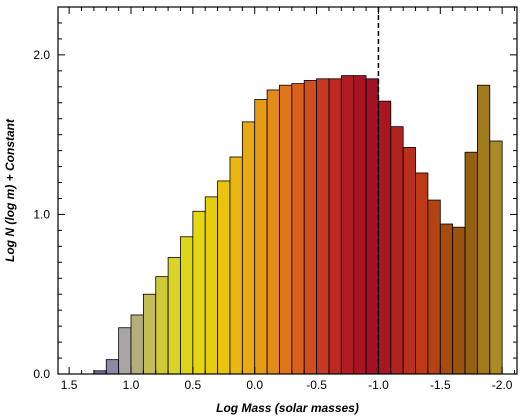 The height and width of the screenshot is (419, 526). What do you see at coordinates (378, 385) in the screenshot?
I see `x-tick-label: -1.0` at bounding box center [378, 385].